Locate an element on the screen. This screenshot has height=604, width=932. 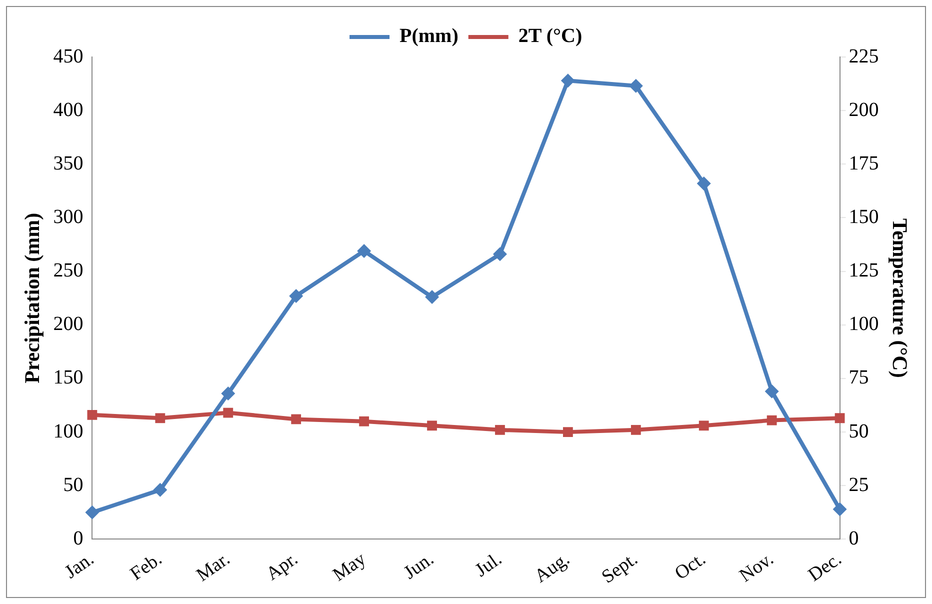
x-tick-label: Sept. is located at coordinates (620, 568).